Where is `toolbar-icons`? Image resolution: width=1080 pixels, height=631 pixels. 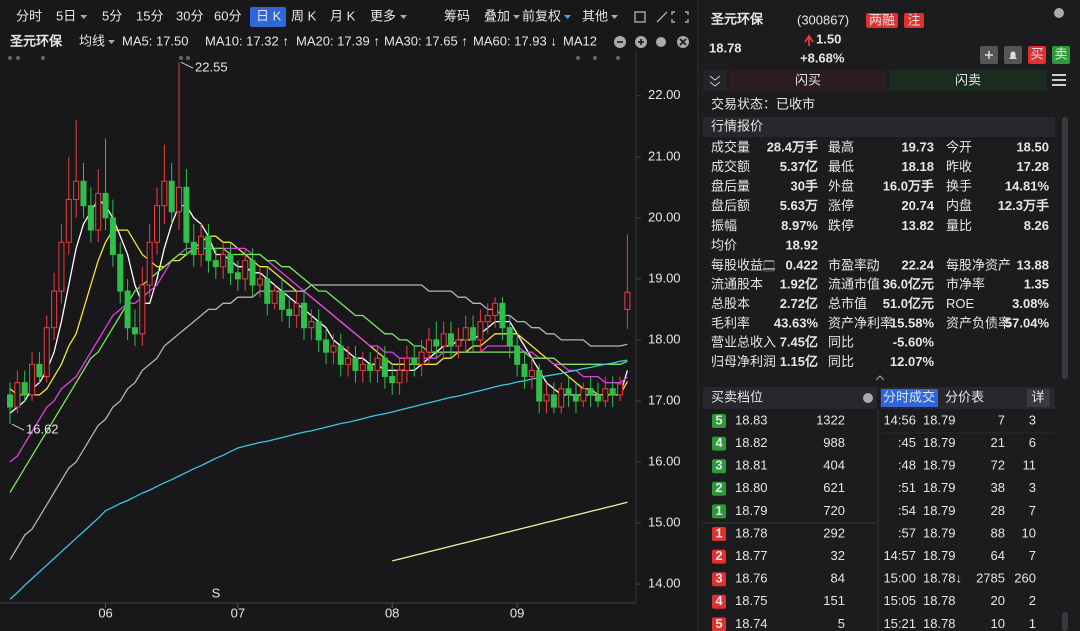 toolbar-icons is located at coordinates (661, 17).